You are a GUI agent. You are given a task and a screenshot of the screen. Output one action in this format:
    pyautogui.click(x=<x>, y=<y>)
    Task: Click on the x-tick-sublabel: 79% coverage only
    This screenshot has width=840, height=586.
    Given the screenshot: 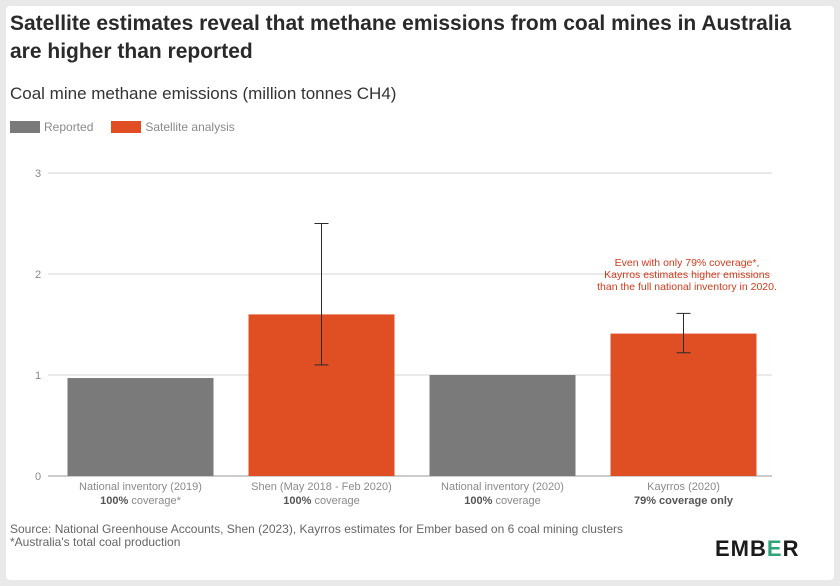 What is the action you would take?
    pyautogui.click(x=684, y=501)
    